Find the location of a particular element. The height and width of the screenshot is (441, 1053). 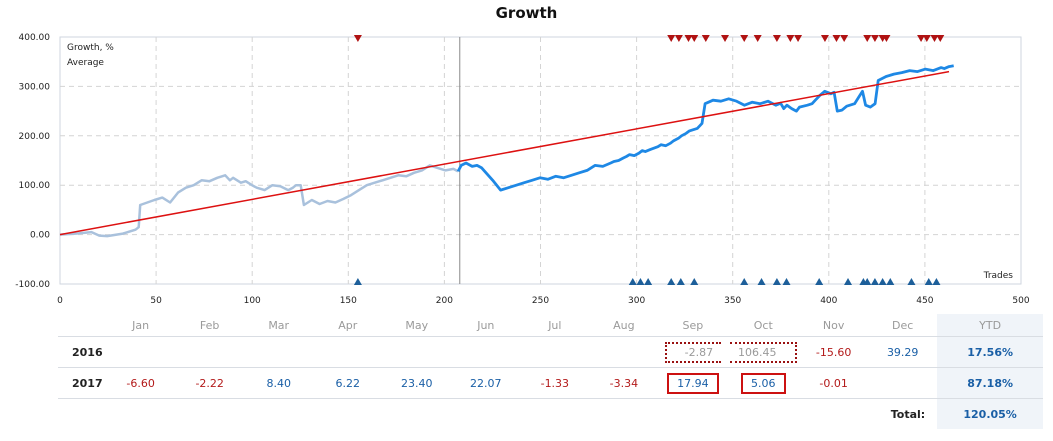

ytd-cell: 17.56% is located at coordinates (990, 352).